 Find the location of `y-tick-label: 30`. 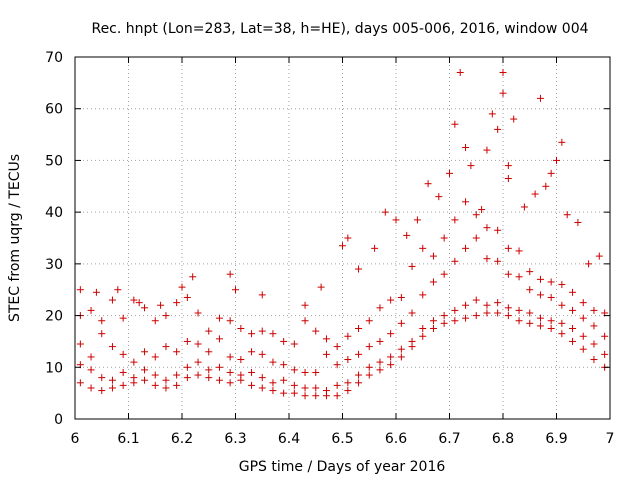

y-tick-label: 30 is located at coordinates (54, 265).